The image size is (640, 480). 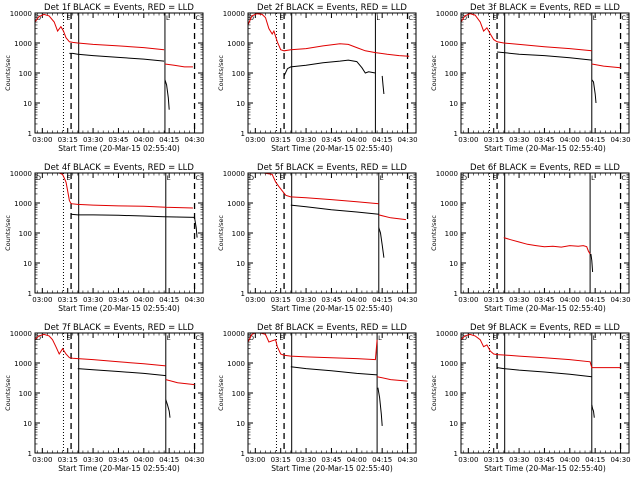 I want to click on chart-title: Det 5f BLACK = Events, RED = LLD, so click(x=332, y=168).